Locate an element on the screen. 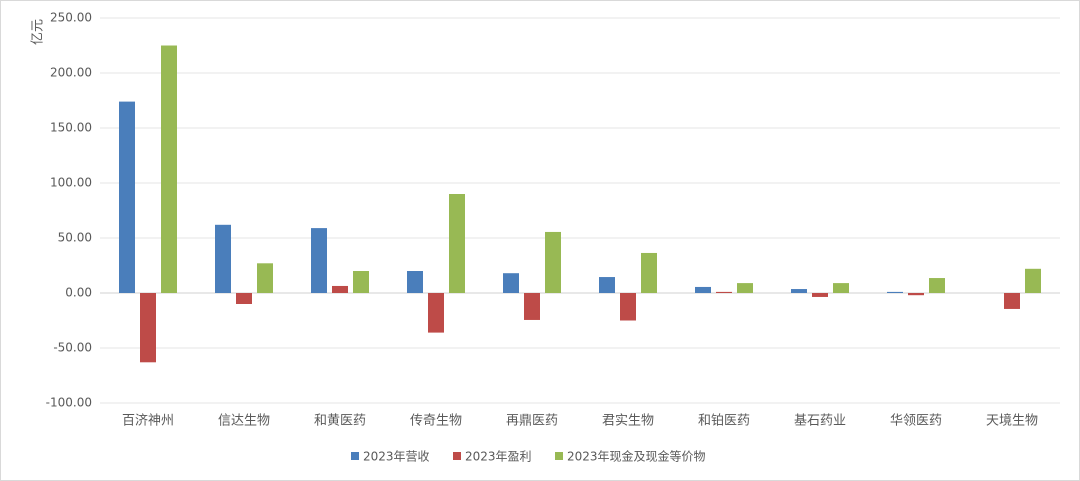 Image resolution: width=1080 pixels, height=481 pixels. legend-label: 2023年盈利 is located at coordinates (498, 457).